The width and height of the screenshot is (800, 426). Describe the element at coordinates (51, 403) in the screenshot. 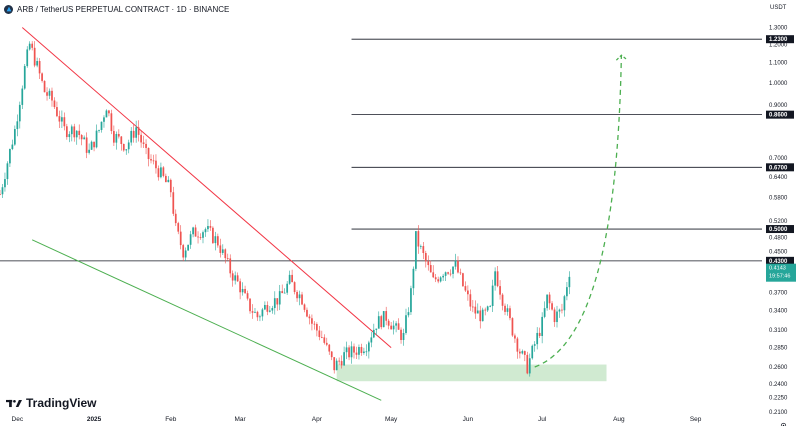

I see `brand-logo: TradingView` at that location.